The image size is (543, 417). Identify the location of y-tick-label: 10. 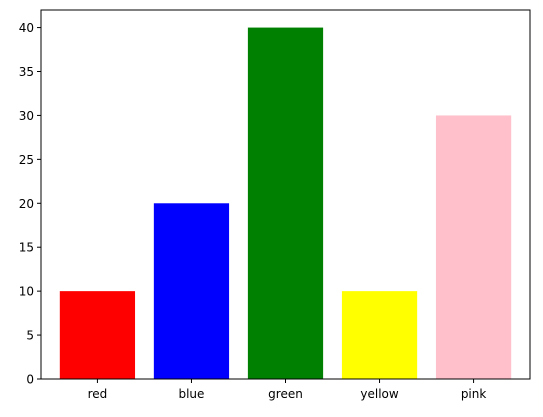
(26, 292).